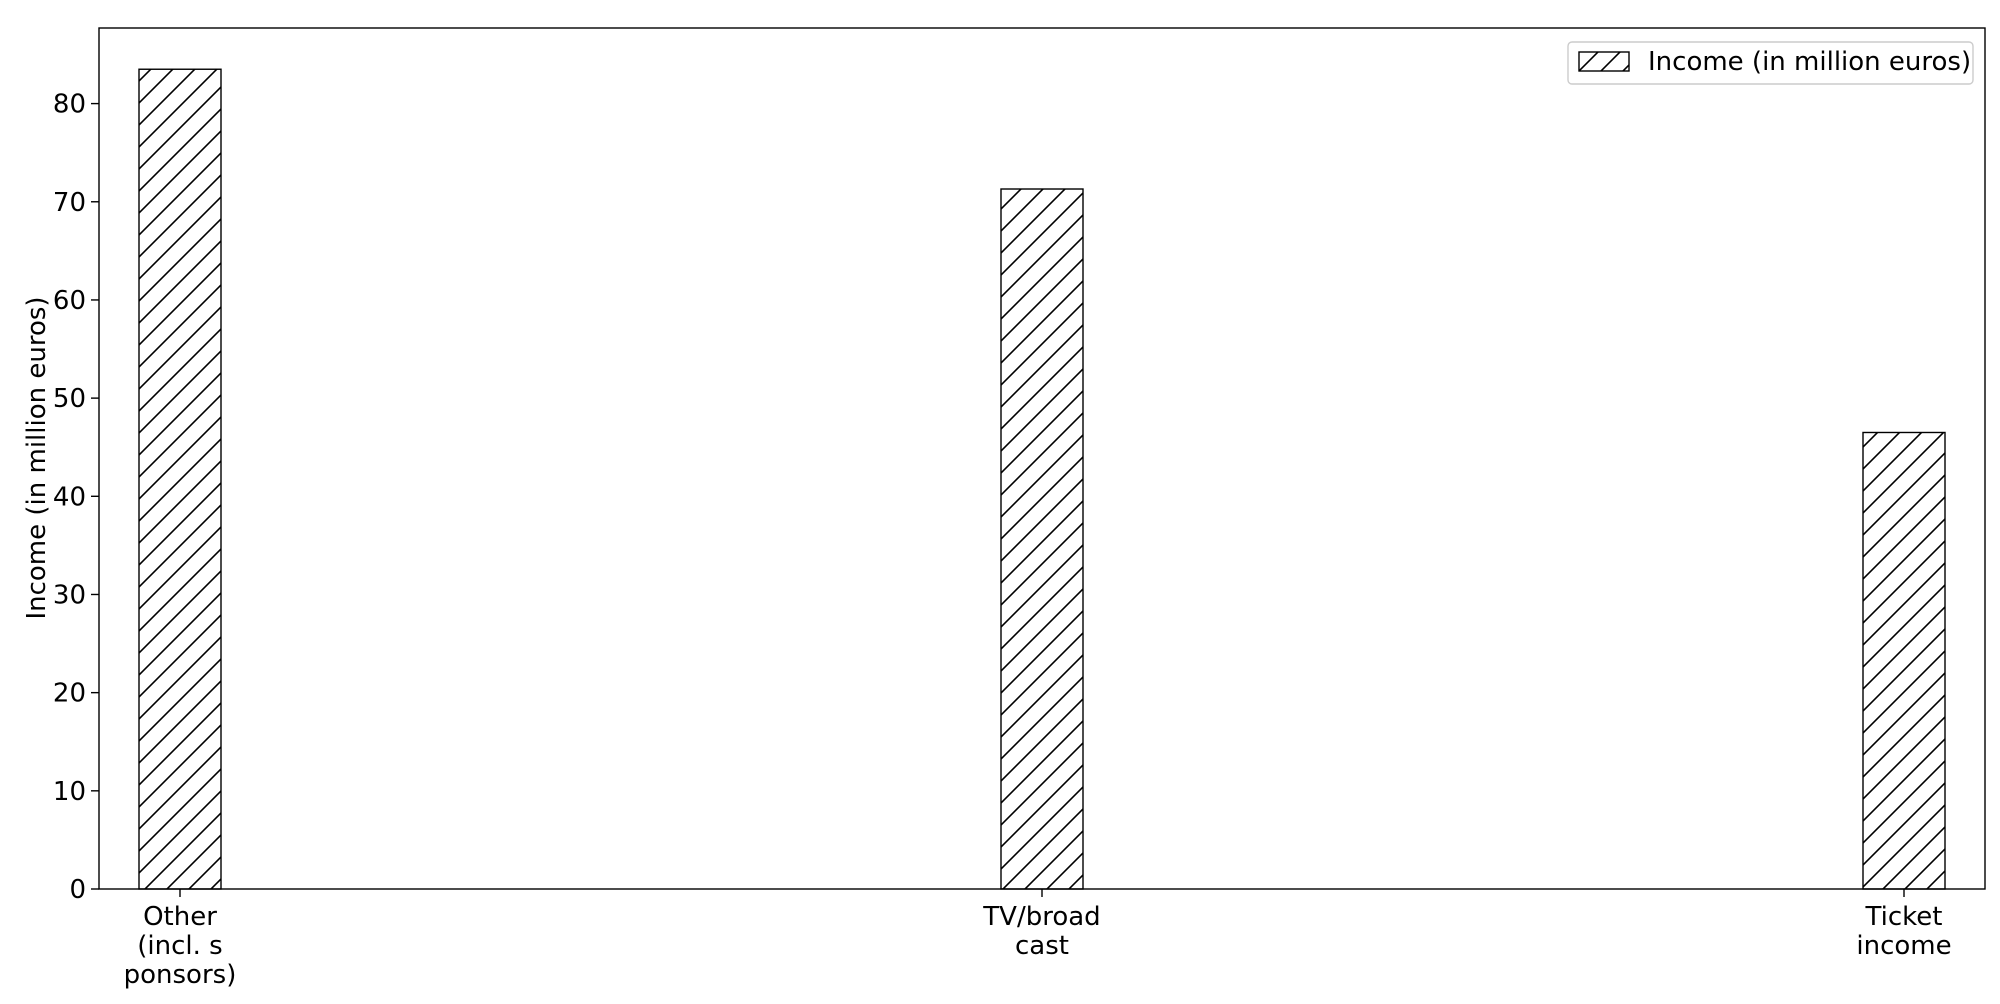  What do you see at coordinates (69, 694) in the screenshot?
I see `y-tick-label: 20` at bounding box center [69, 694].